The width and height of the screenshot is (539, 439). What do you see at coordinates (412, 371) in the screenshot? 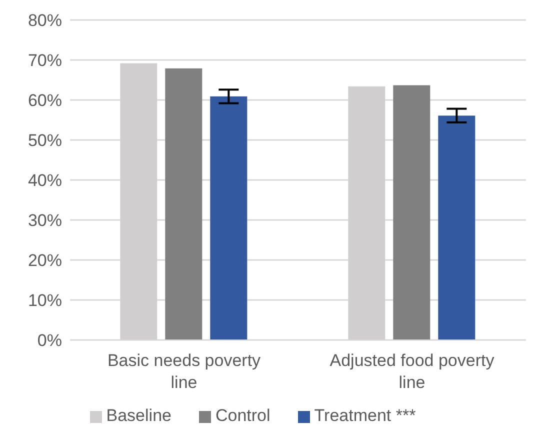
I see `x-tick-label: Adjusted food poverty line` at bounding box center [412, 371].